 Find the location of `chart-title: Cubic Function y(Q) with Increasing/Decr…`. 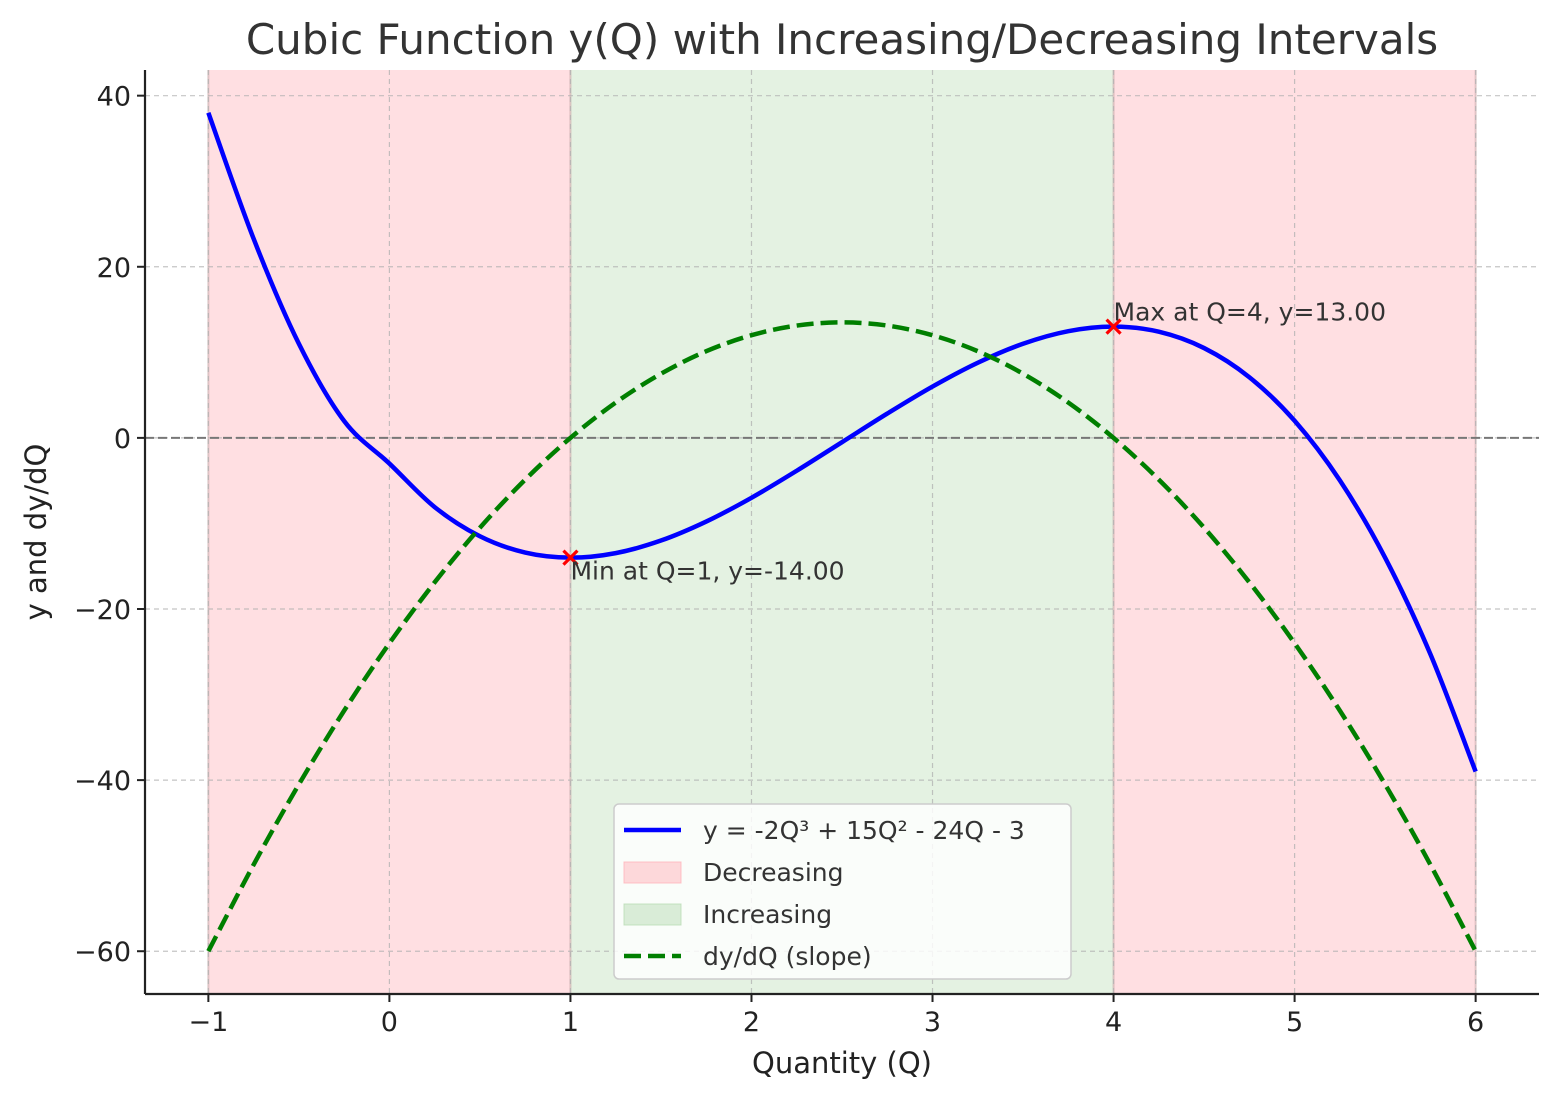

chart-title: Cubic Function y(Q) with Increasing/Decr… is located at coordinates (842, 39).